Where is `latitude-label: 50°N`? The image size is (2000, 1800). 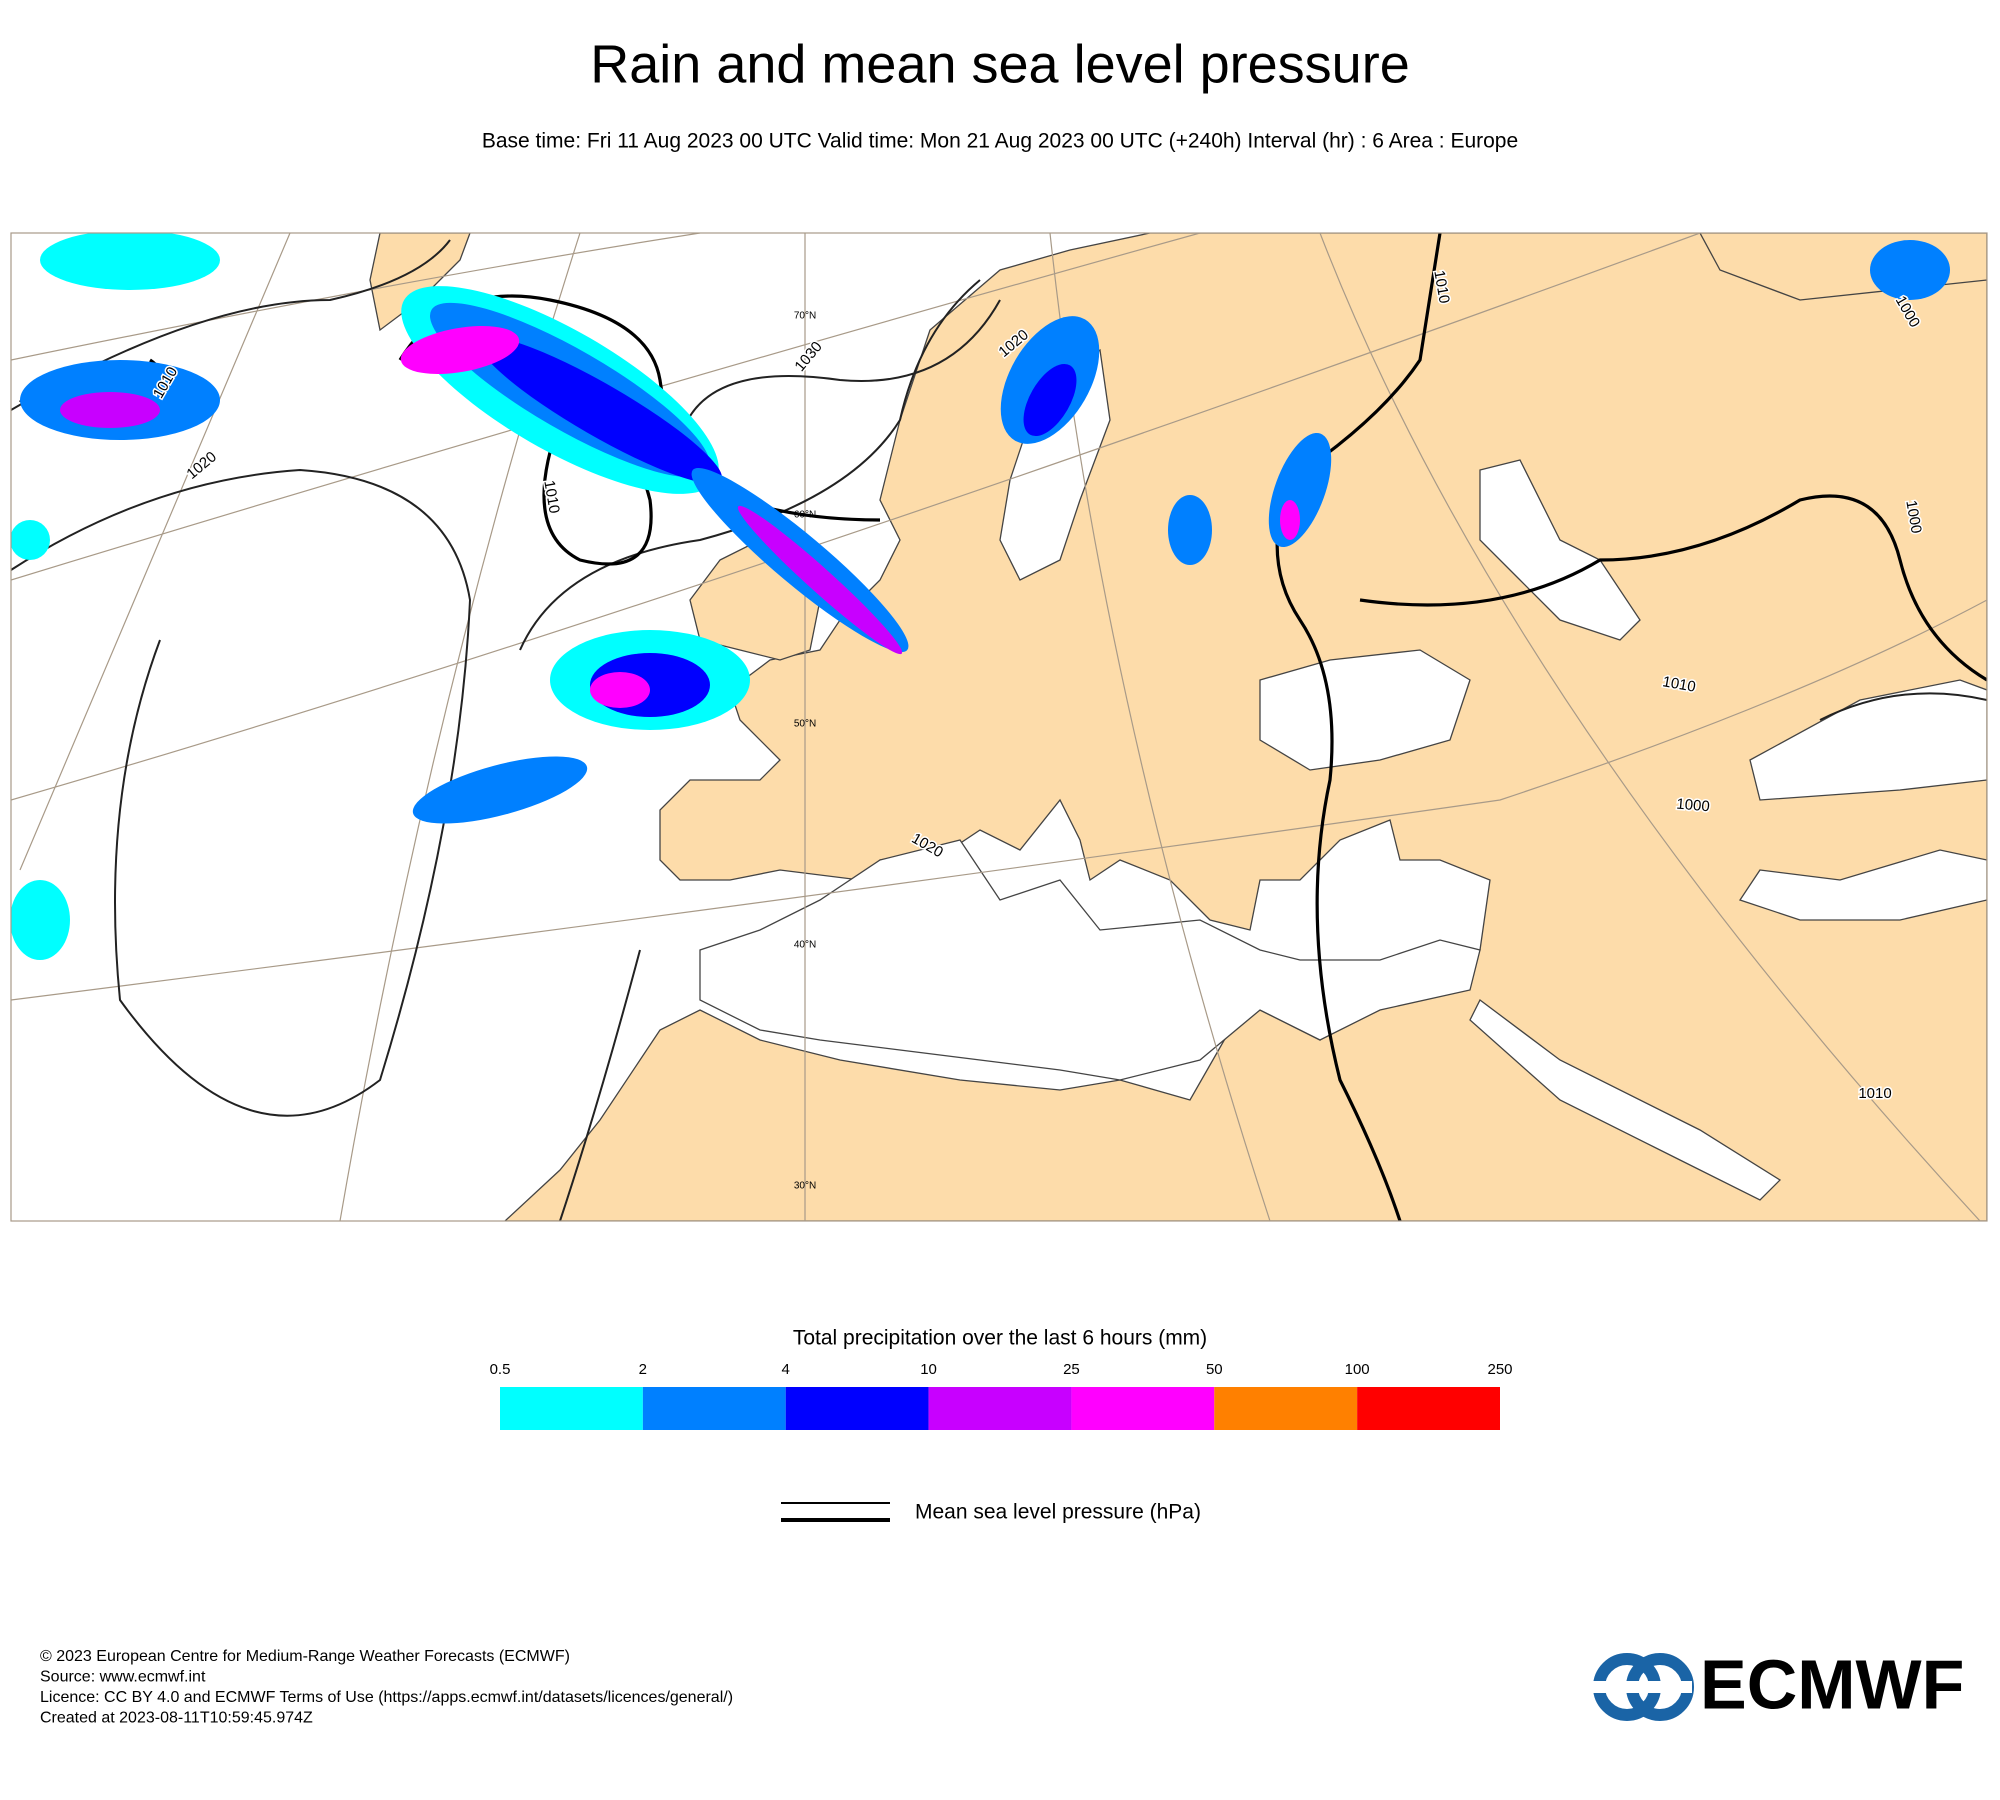 latitude-label: 50°N is located at coordinates (805, 724).